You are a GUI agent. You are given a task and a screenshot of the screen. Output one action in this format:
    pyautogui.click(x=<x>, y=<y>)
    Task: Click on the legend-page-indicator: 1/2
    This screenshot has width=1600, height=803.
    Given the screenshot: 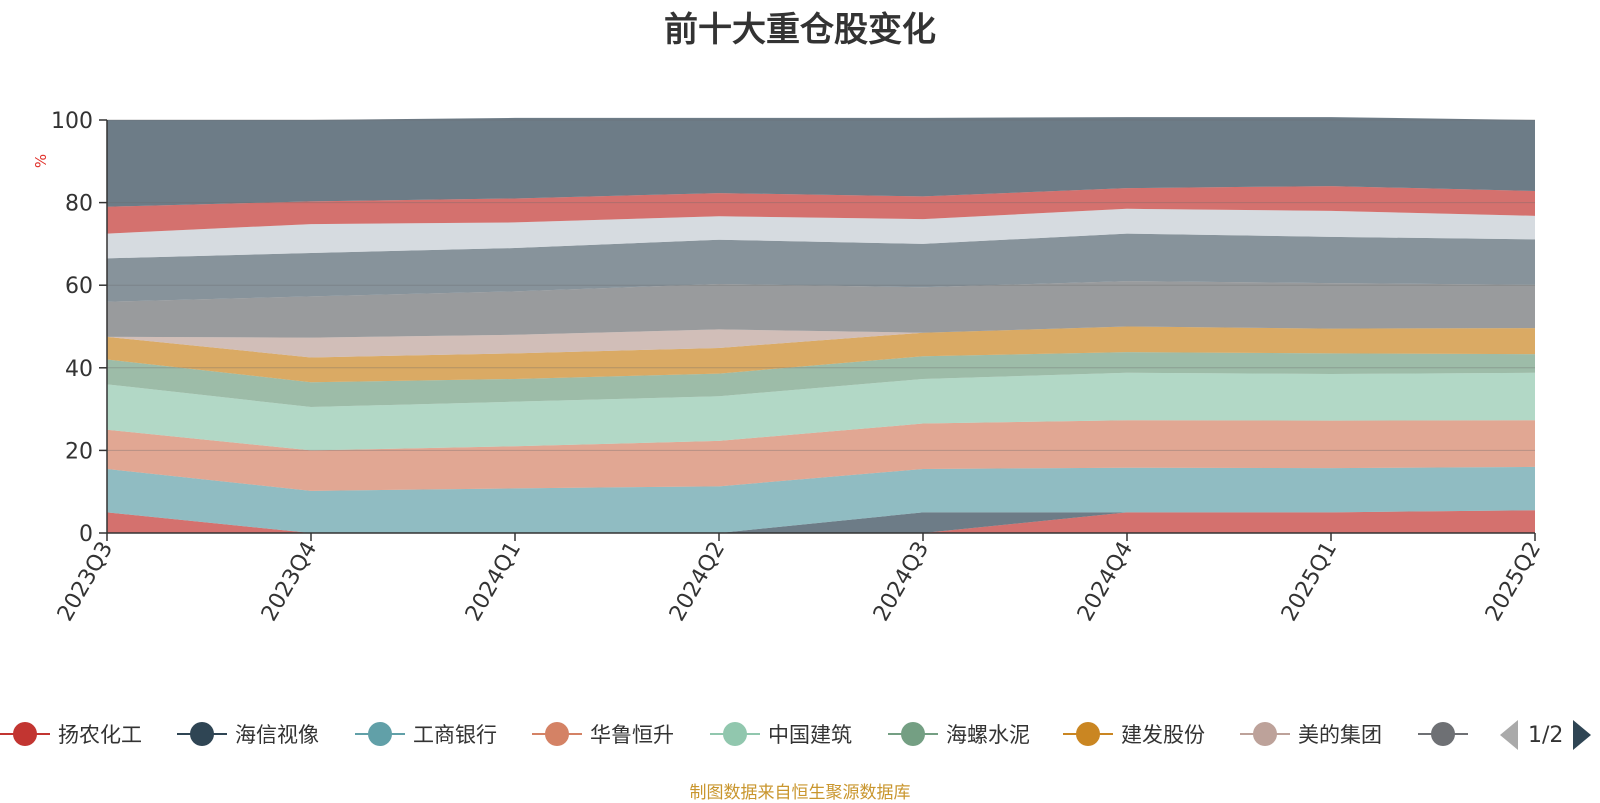 What is the action you would take?
    pyautogui.click(x=1546, y=735)
    